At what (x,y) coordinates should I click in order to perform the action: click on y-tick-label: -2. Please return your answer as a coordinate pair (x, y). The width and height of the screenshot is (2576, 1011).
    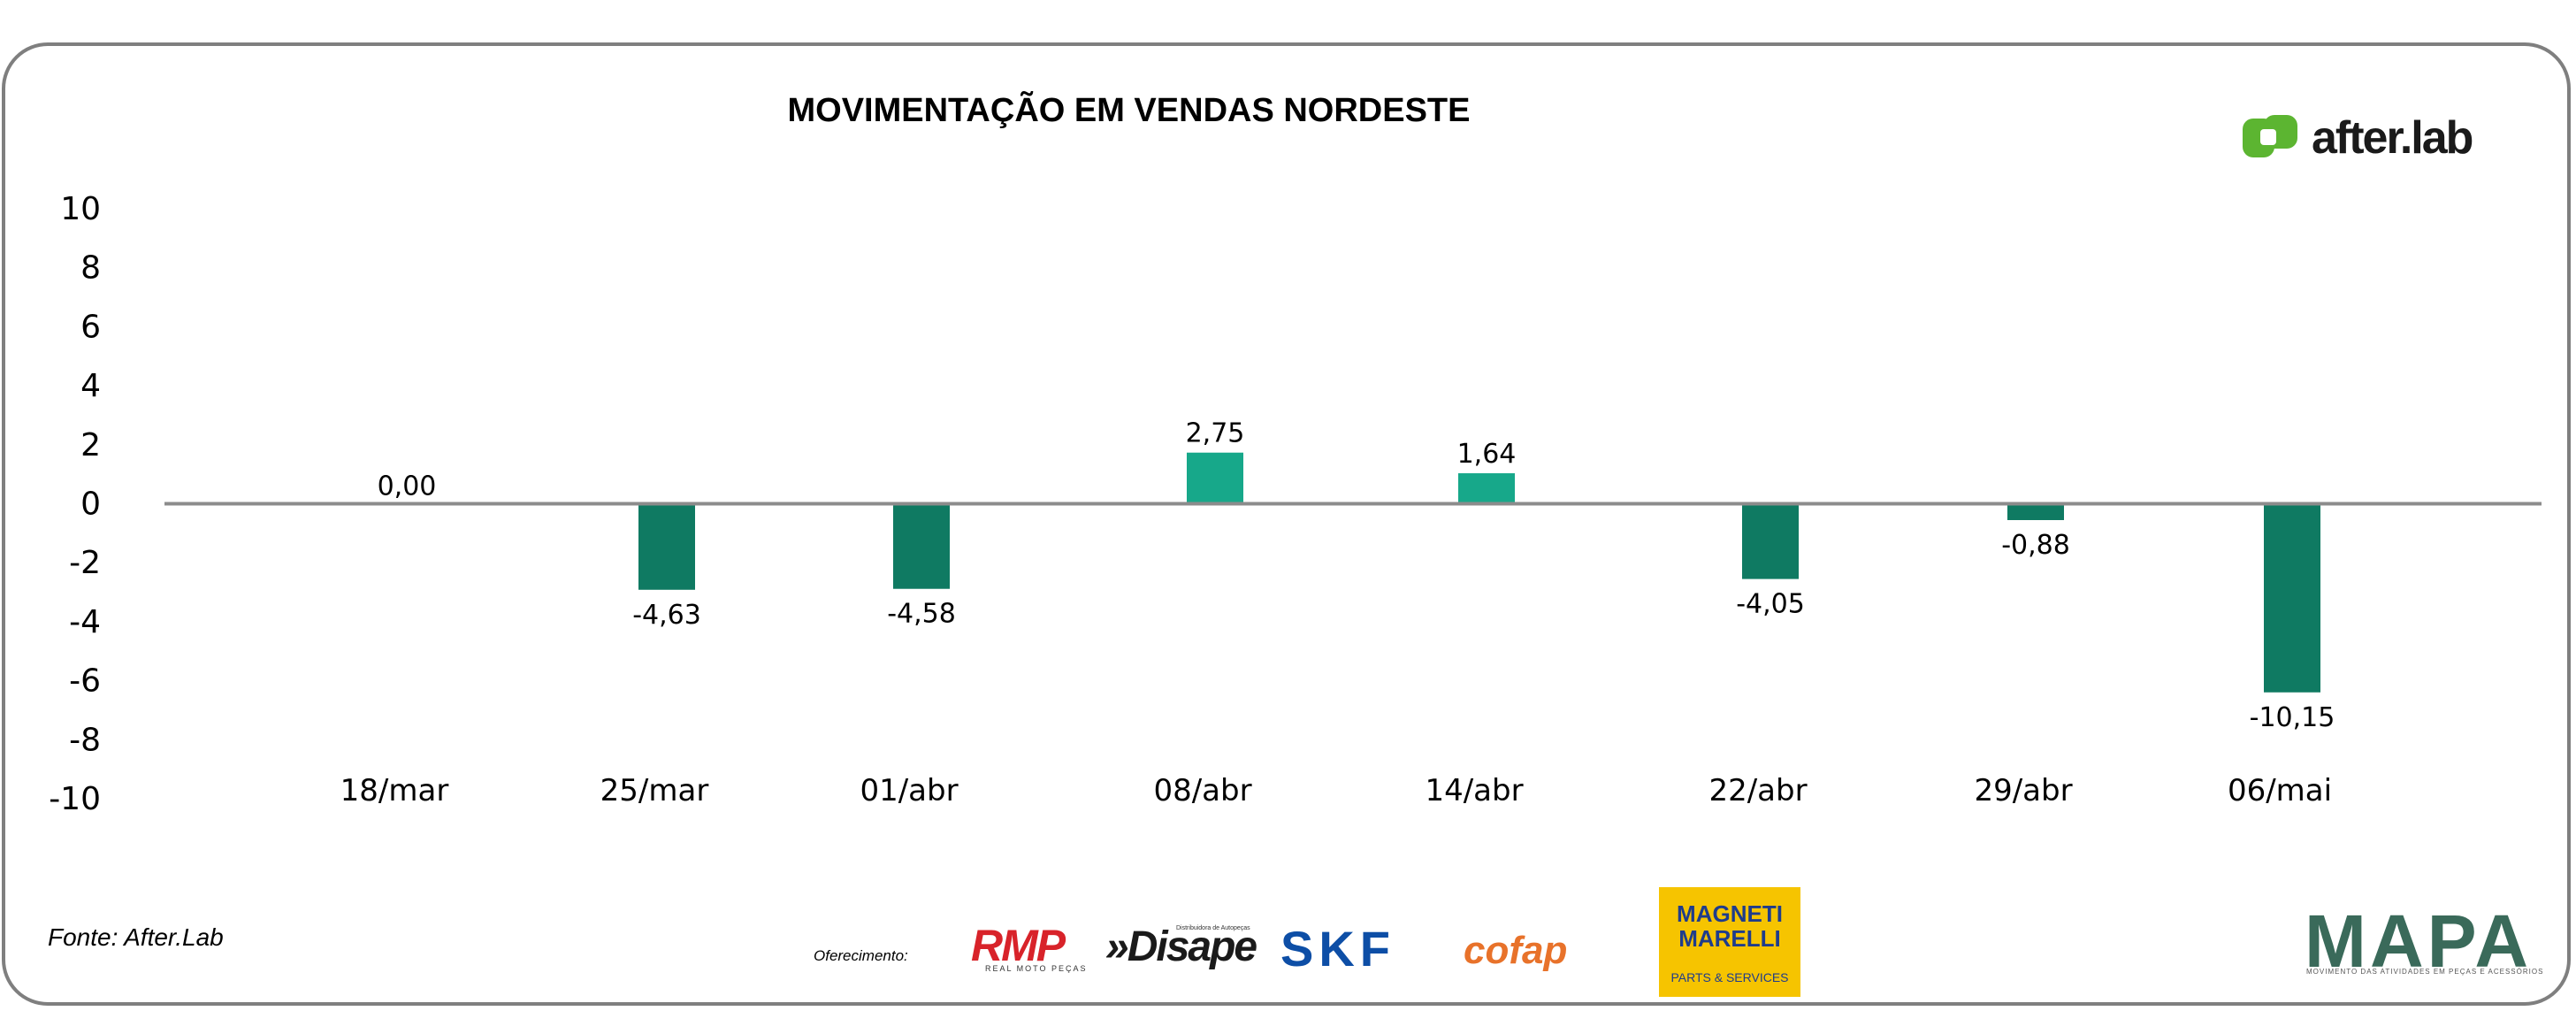
    Looking at the image, I should click on (85, 563).